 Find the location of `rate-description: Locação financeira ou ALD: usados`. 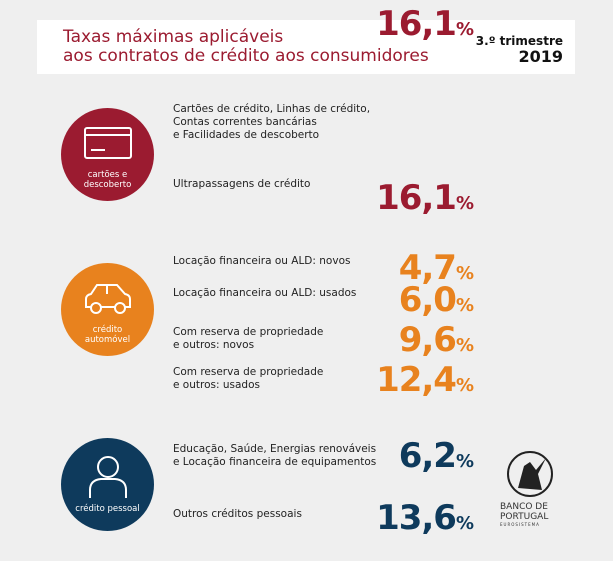

rate-description: Locação financeira ou ALD: usados is located at coordinates (265, 293).